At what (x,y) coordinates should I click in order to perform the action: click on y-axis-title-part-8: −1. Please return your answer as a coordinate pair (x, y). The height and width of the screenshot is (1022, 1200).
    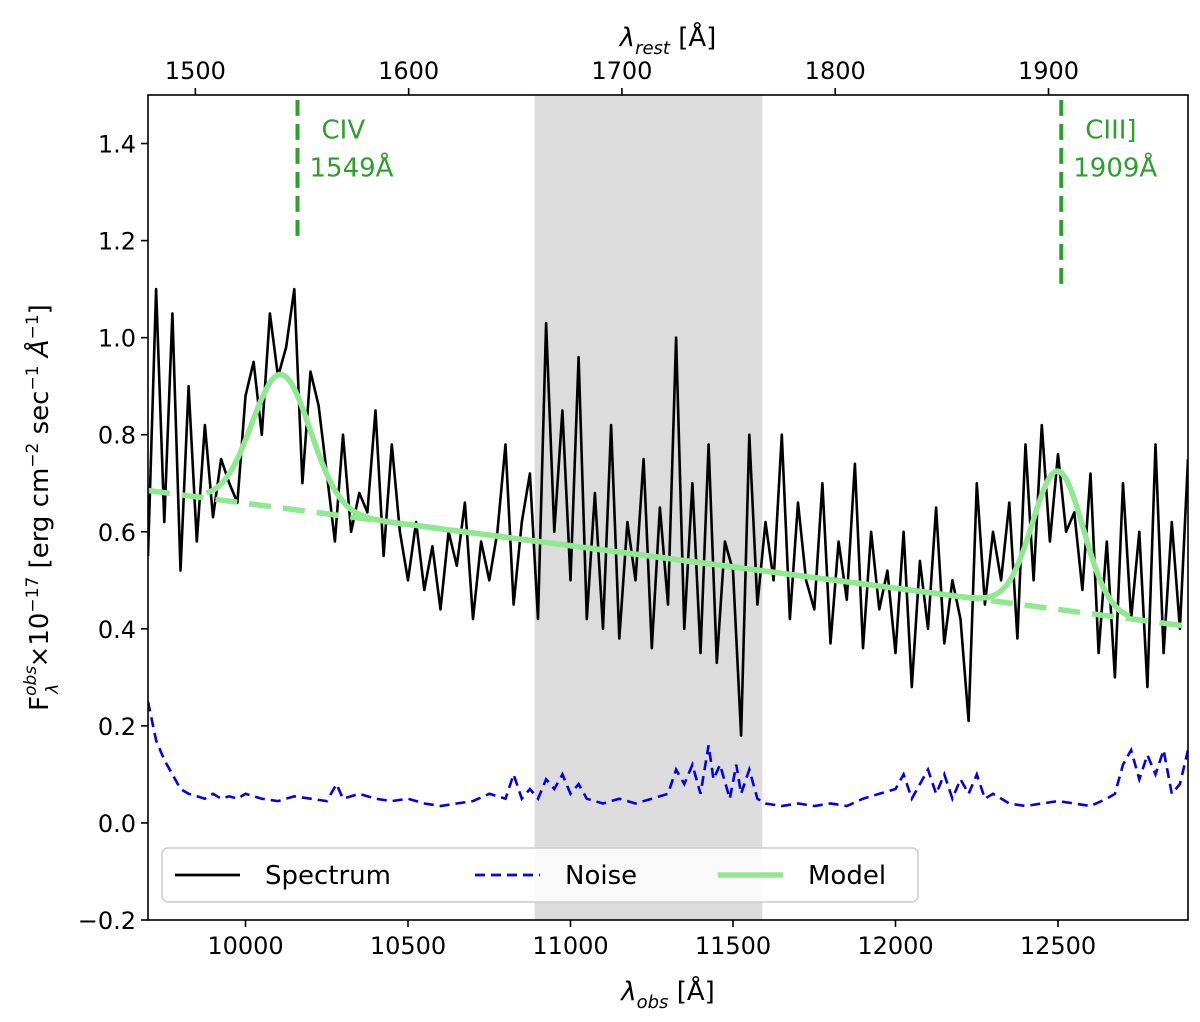
    Looking at the image, I should click on (33, 377).